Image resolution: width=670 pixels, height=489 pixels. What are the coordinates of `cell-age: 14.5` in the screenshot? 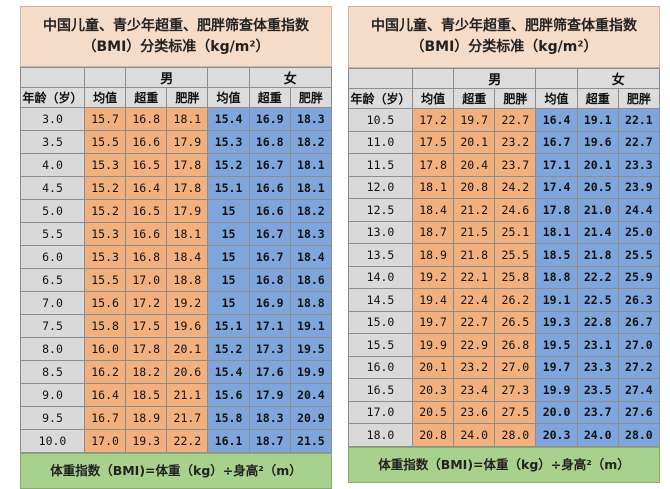 It's located at (380, 300).